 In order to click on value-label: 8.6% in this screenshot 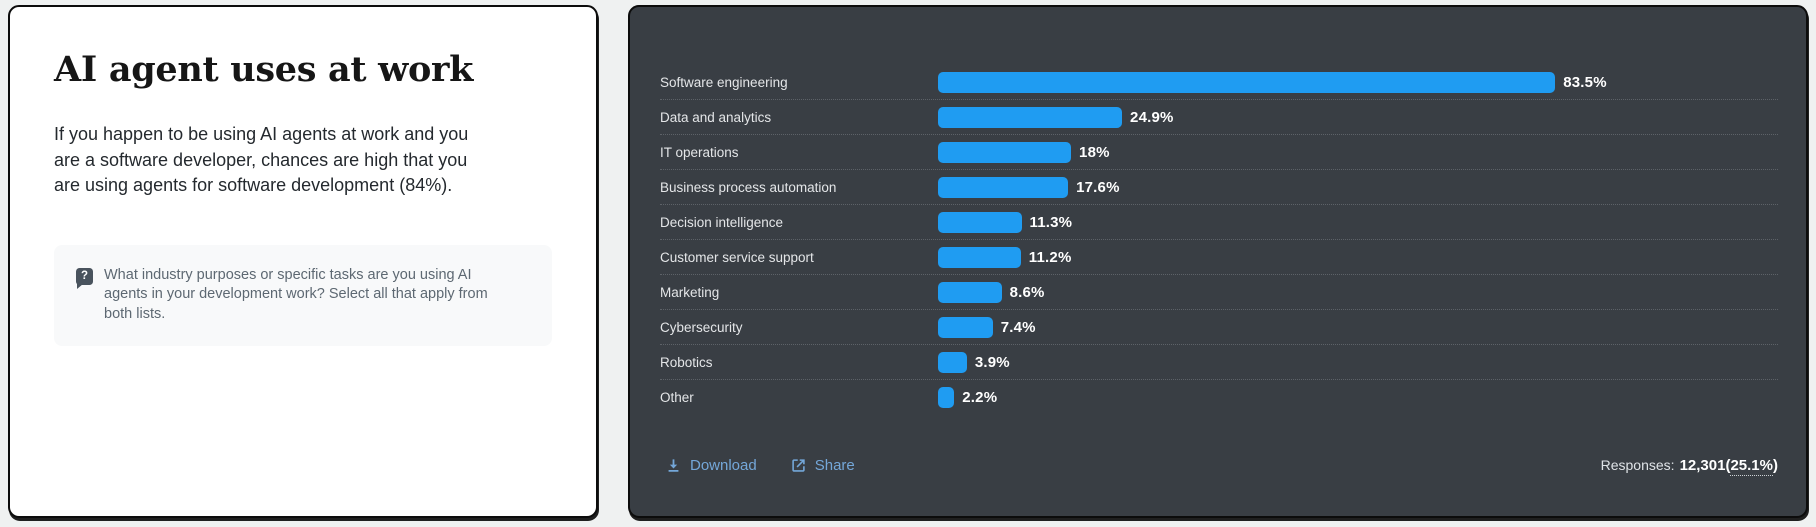, I will do `click(1027, 292)`.